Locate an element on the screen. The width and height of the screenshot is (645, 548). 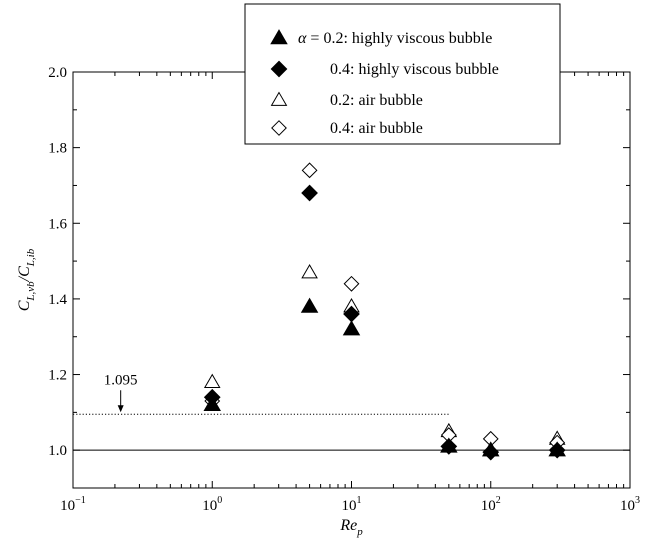
legend-label: 0.2: air bubble is located at coordinates (376, 100).